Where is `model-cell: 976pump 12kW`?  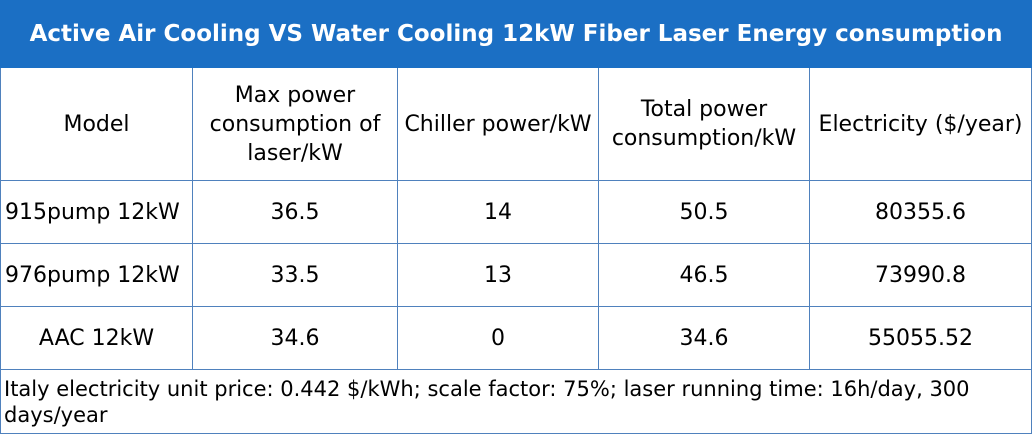 model-cell: 976pump 12kW is located at coordinates (96, 275).